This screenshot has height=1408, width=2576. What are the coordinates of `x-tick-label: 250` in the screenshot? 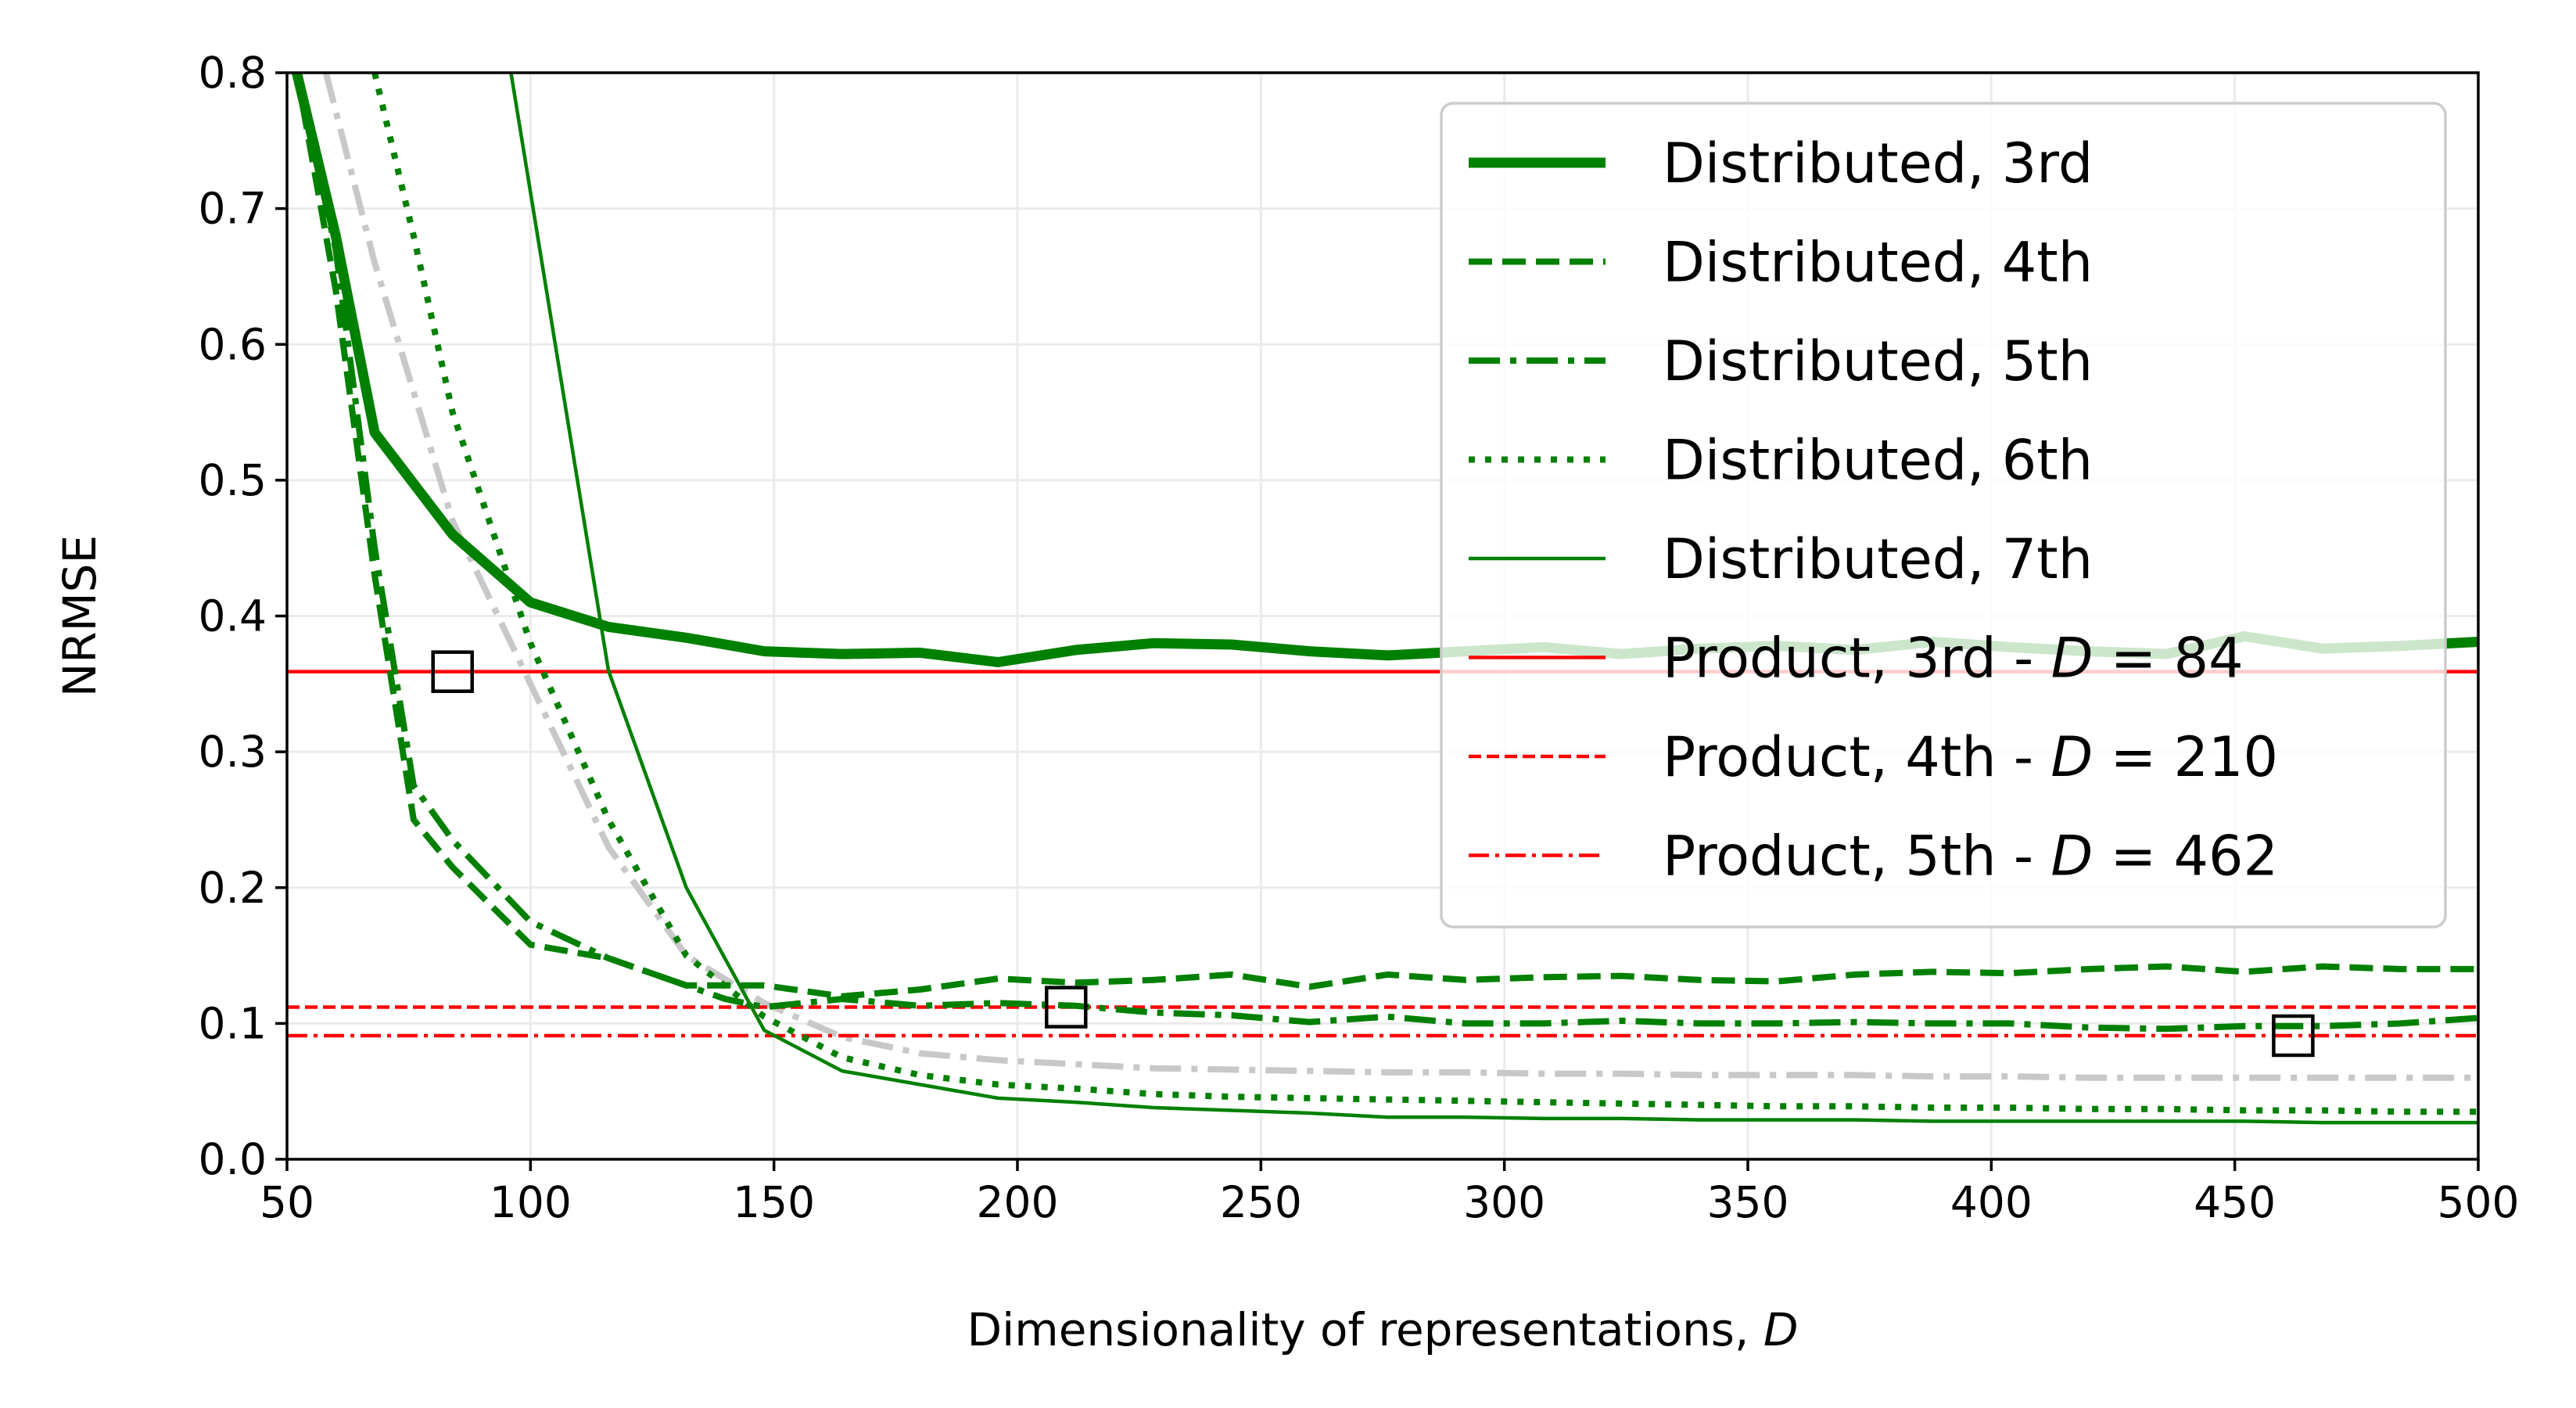 It's located at (1261, 1202).